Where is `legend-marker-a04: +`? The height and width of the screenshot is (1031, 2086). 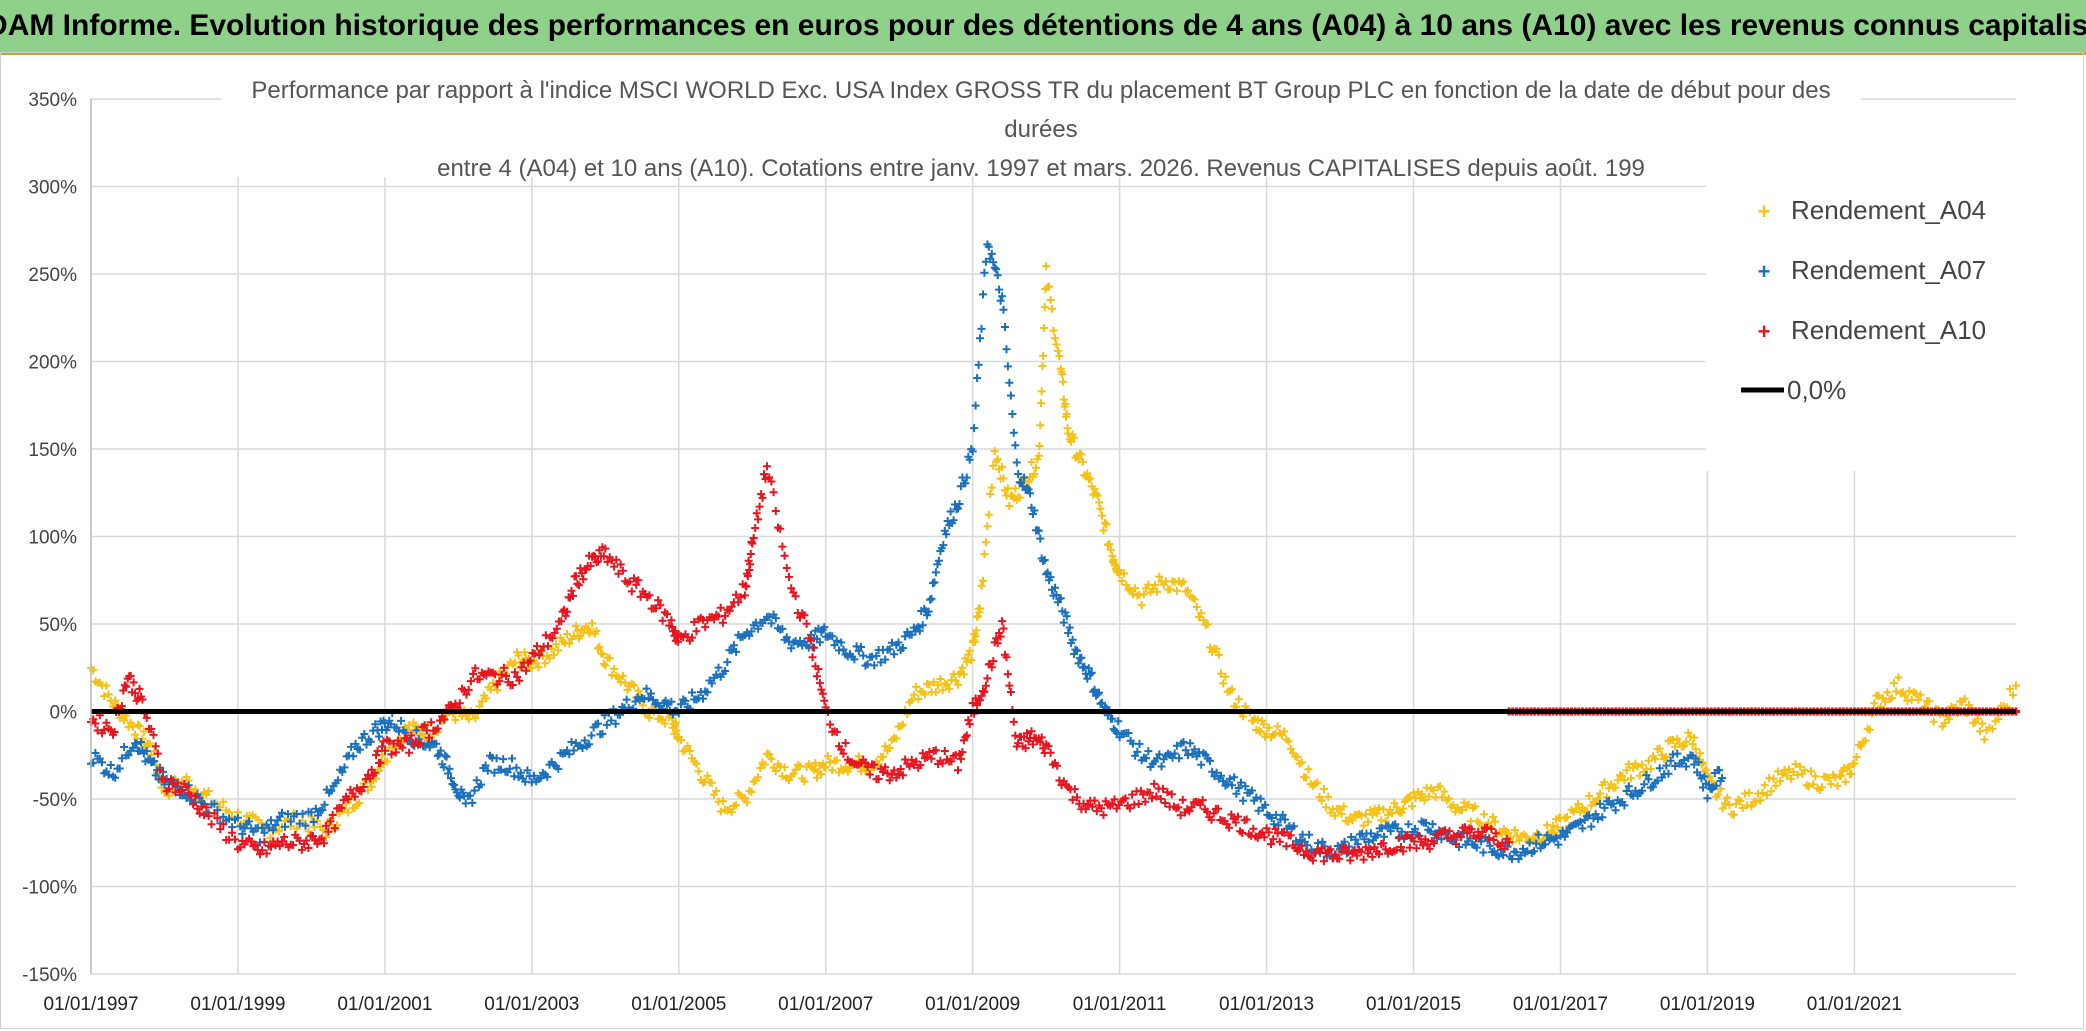 legend-marker-a04: + is located at coordinates (1764, 211).